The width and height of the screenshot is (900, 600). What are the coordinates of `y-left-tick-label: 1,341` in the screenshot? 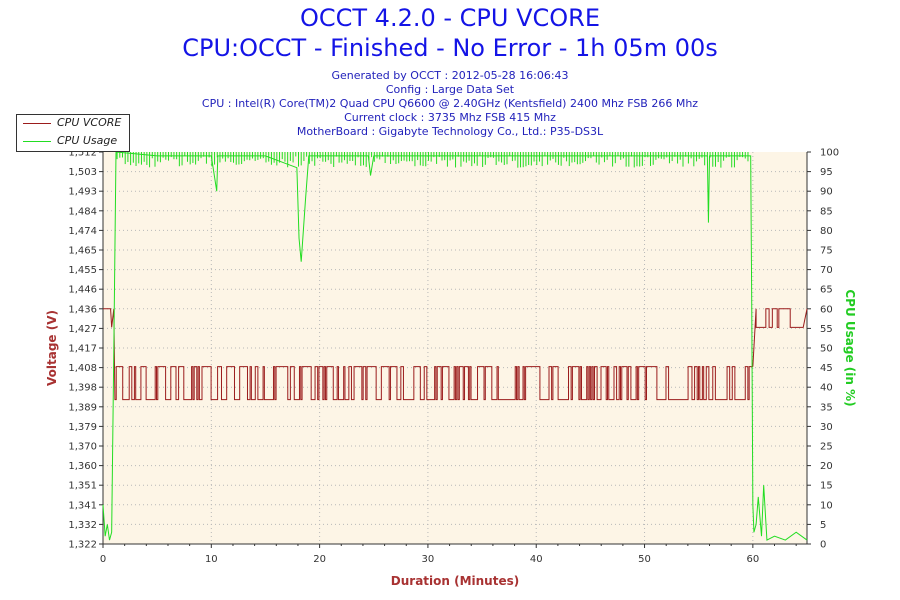 It's located at (82, 505).